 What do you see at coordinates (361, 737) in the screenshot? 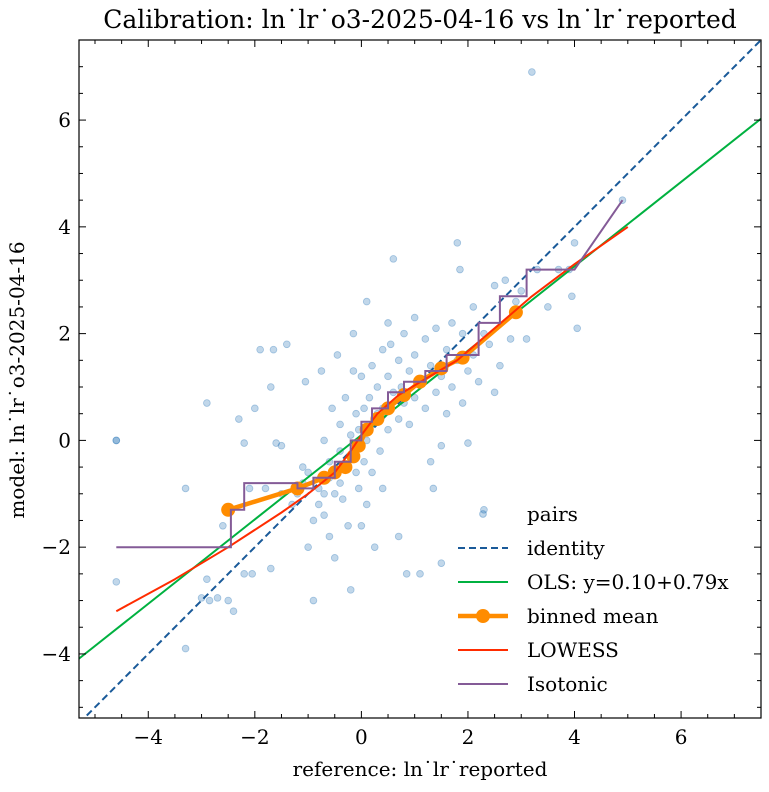
I see `x-tick-label: 0` at bounding box center [361, 737].